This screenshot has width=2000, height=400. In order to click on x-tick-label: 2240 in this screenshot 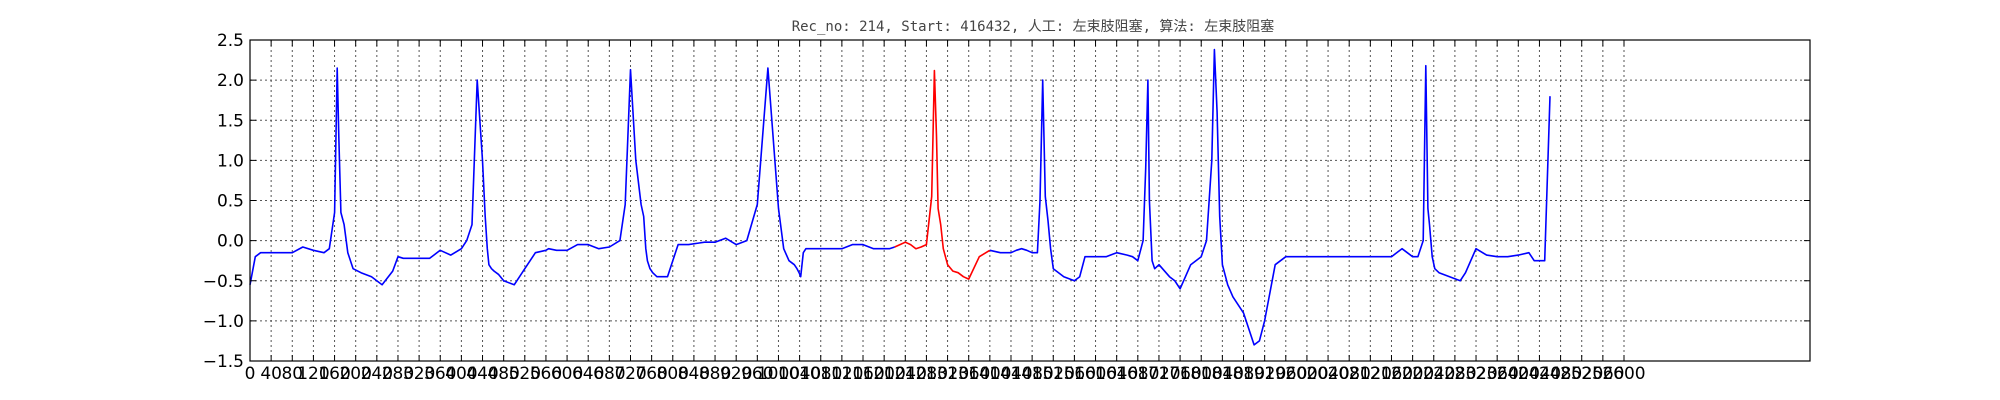, I will do `click(1433, 374)`.